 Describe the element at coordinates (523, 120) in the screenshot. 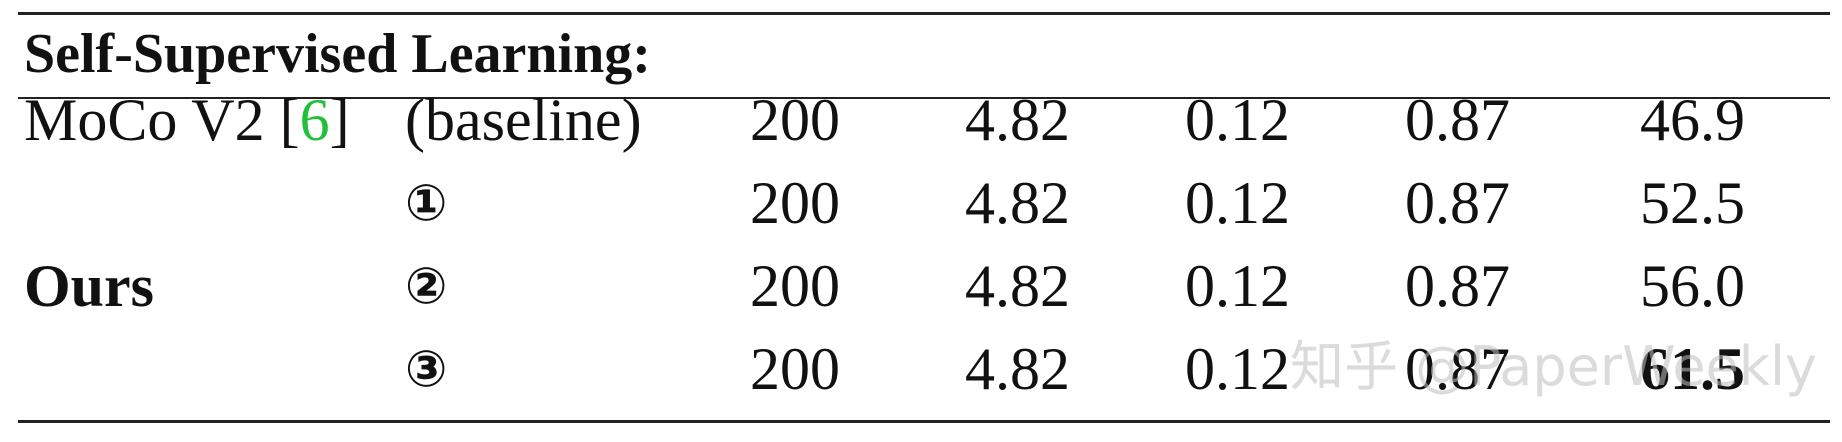

I see `variant-cell: (baseline)` at that location.